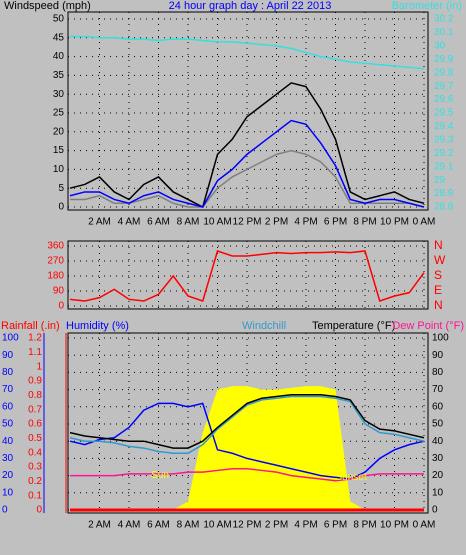 Image resolution: width=466 pixels, height=555 pixels. What do you see at coordinates (35, 452) in the screenshot?
I see `rain-tick-label: 0.4` at bounding box center [35, 452].